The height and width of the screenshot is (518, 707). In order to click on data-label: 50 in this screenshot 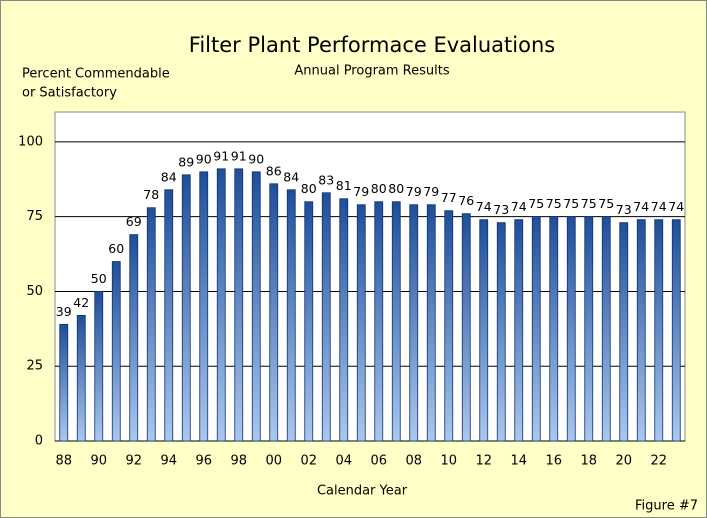, I will do `click(99, 278)`.